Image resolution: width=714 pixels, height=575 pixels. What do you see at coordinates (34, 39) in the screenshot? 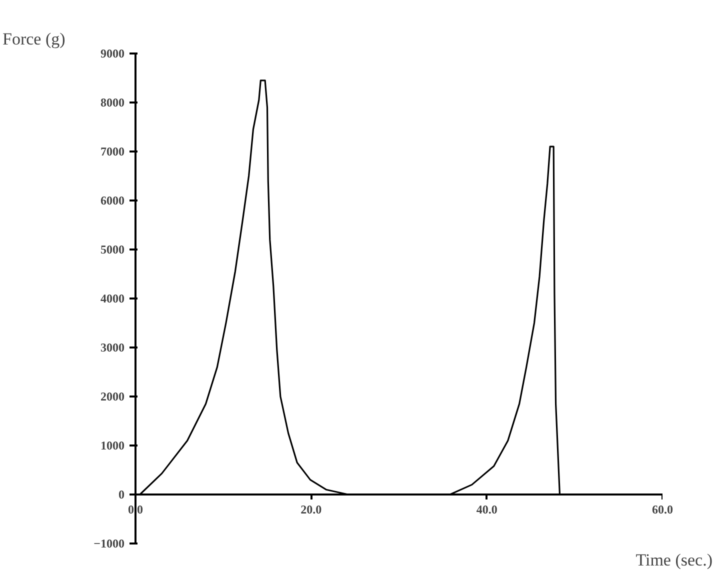
I see `y-axis-title: Force (g)` at bounding box center [34, 39].